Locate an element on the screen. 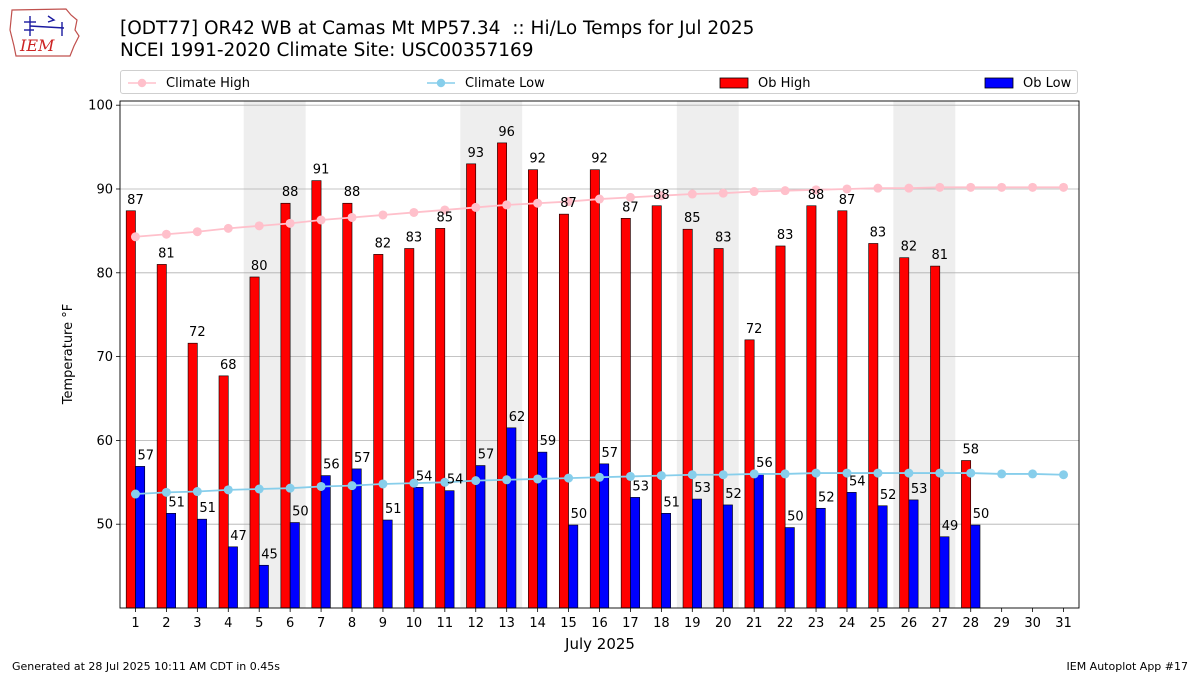 Image resolution: width=1200 pixels, height=675 pixels. legend-item-climate-low: Climate Low is located at coordinates (485, 83).